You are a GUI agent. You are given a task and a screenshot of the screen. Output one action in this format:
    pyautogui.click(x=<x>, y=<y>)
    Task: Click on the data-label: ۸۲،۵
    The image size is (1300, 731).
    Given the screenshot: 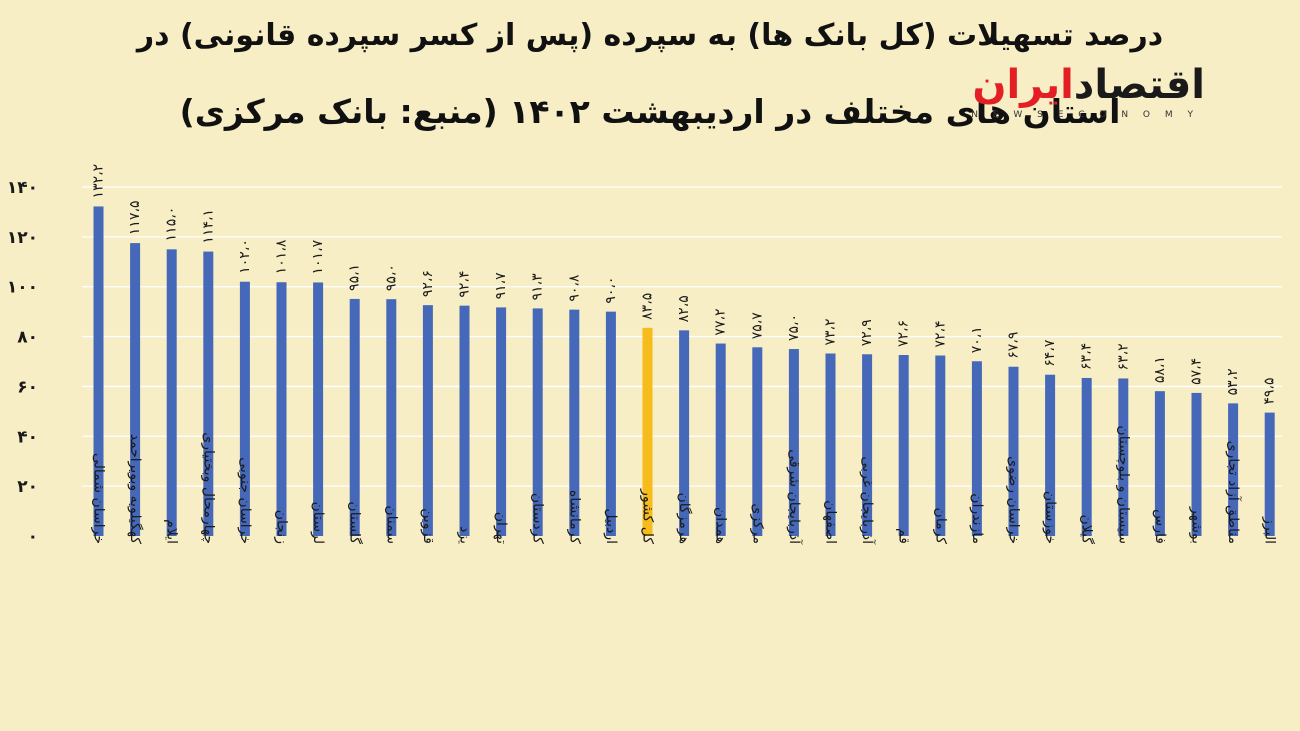 What is the action you would take?
    pyautogui.click(x=684, y=308)
    